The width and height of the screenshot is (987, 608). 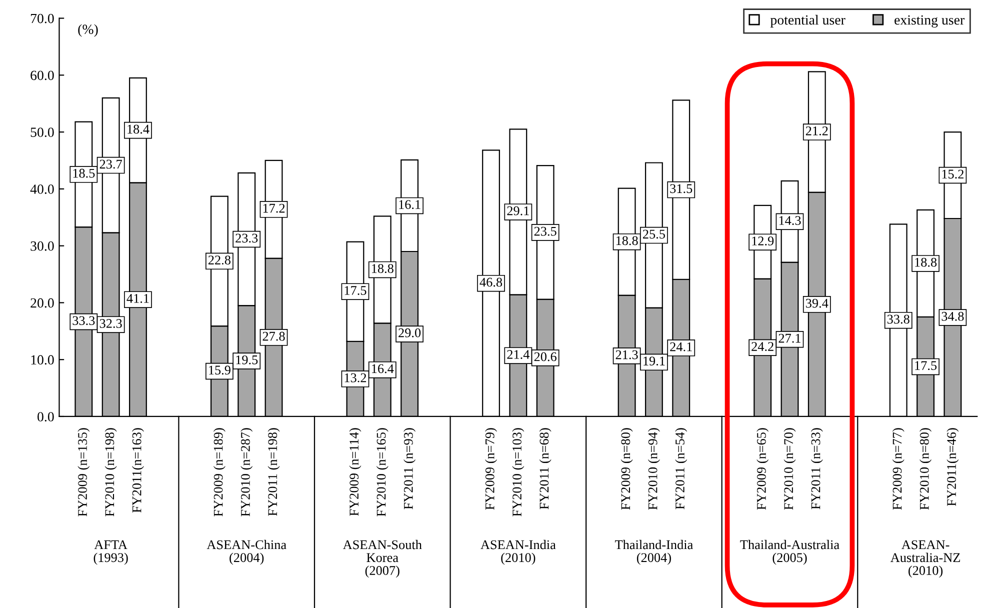 I want to click on x-tick-label: FY2009 (n=65), so click(x=762, y=469).